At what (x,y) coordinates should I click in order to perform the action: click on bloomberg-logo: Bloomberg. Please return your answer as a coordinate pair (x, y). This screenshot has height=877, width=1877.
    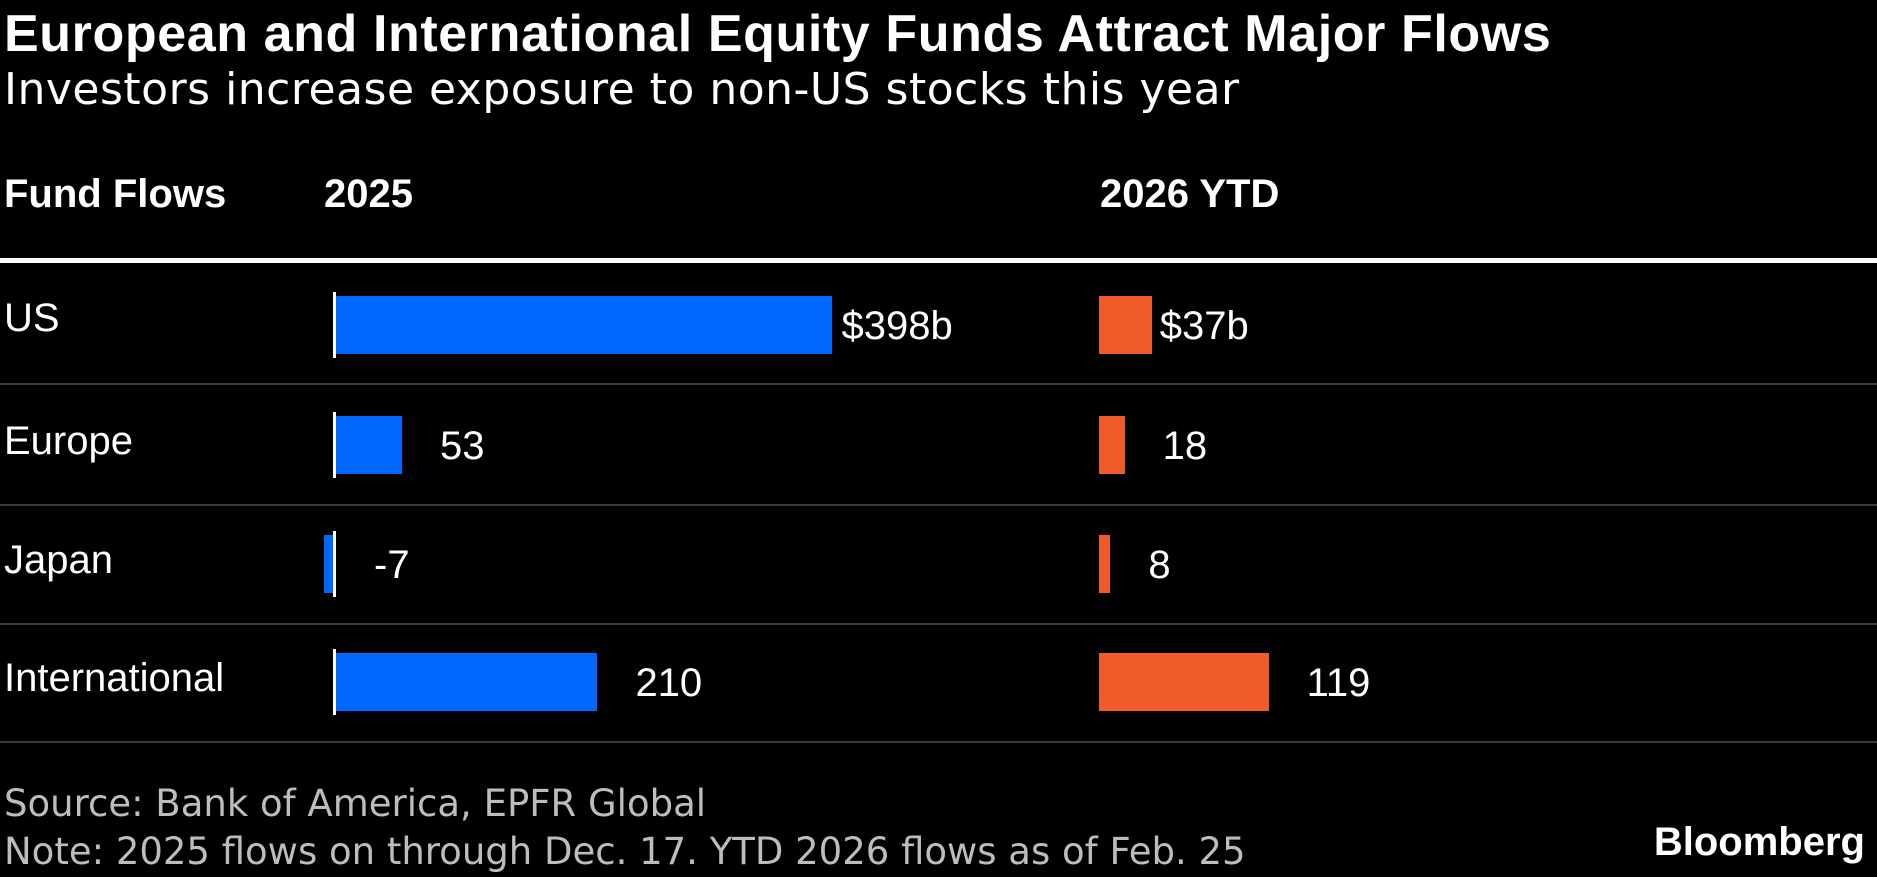
    Looking at the image, I should click on (1759, 842).